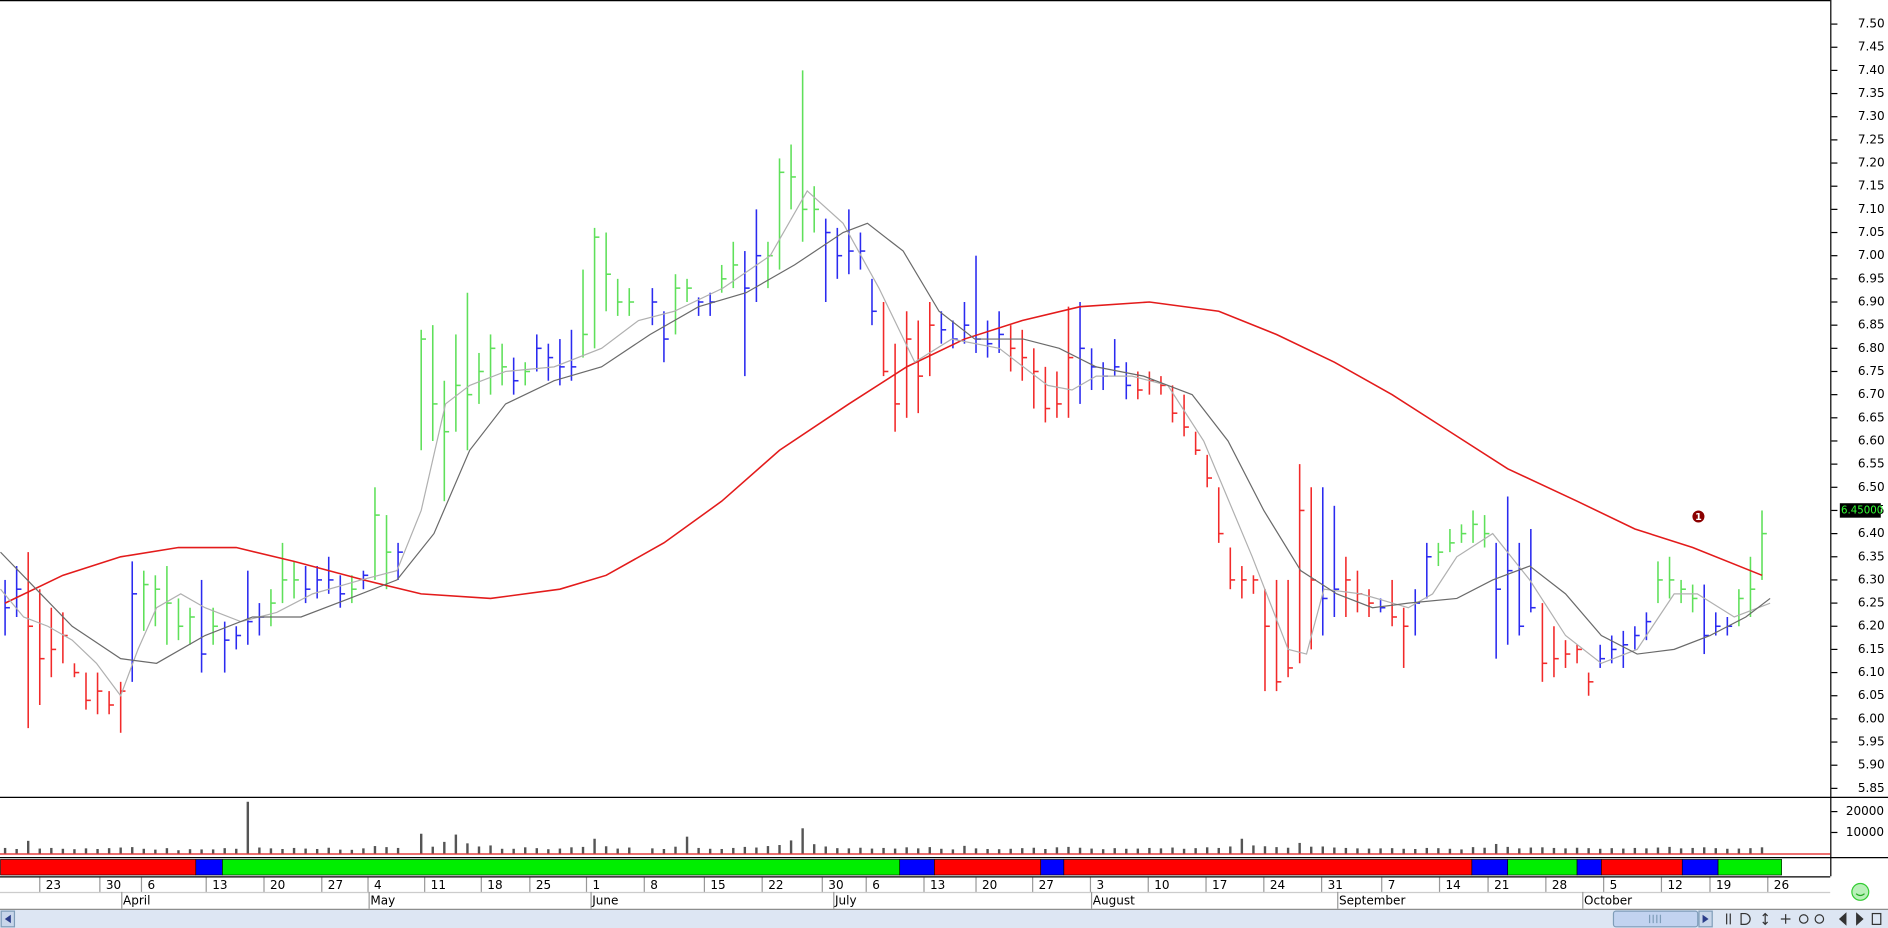 This screenshot has height=928, width=1888. I want to click on last-price-box, so click(1860, 510).